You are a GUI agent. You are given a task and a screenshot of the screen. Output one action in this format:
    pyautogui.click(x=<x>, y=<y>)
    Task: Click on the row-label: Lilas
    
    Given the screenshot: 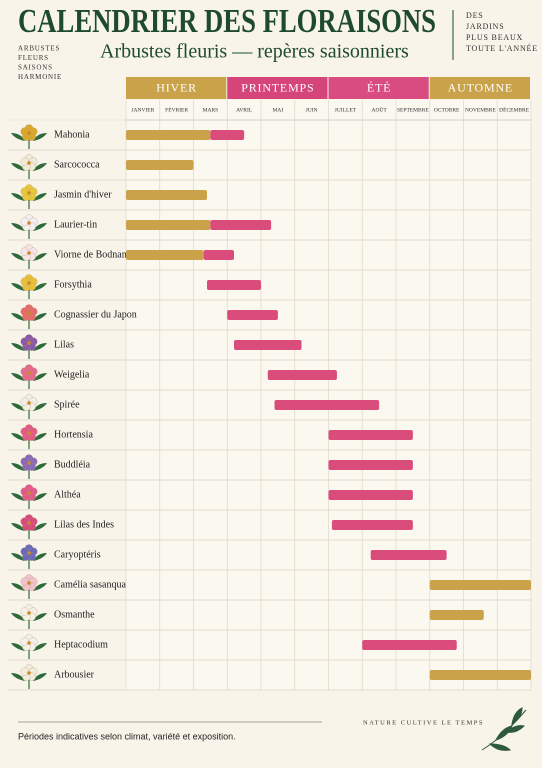 What is the action you would take?
    pyautogui.click(x=64, y=344)
    